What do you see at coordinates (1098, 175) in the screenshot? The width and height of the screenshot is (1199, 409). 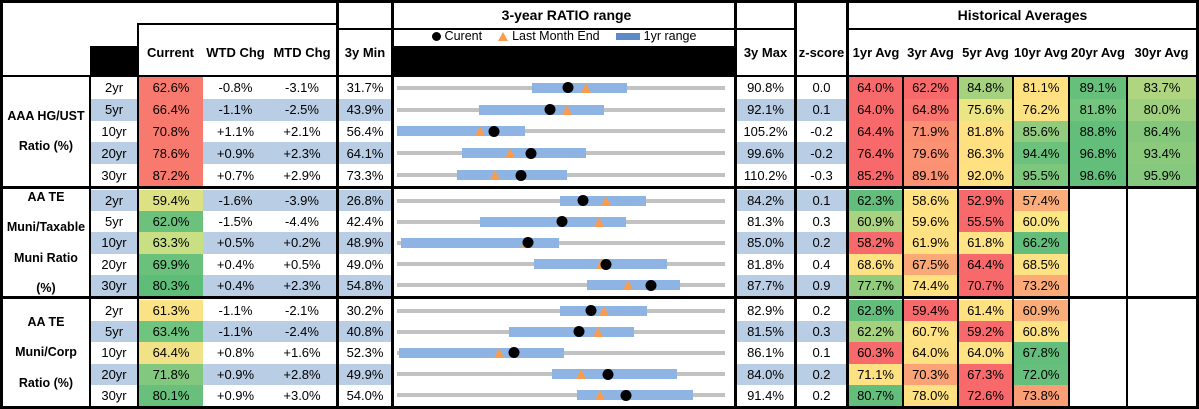 I see `hist-avg-cell: 98.6%` at bounding box center [1098, 175].